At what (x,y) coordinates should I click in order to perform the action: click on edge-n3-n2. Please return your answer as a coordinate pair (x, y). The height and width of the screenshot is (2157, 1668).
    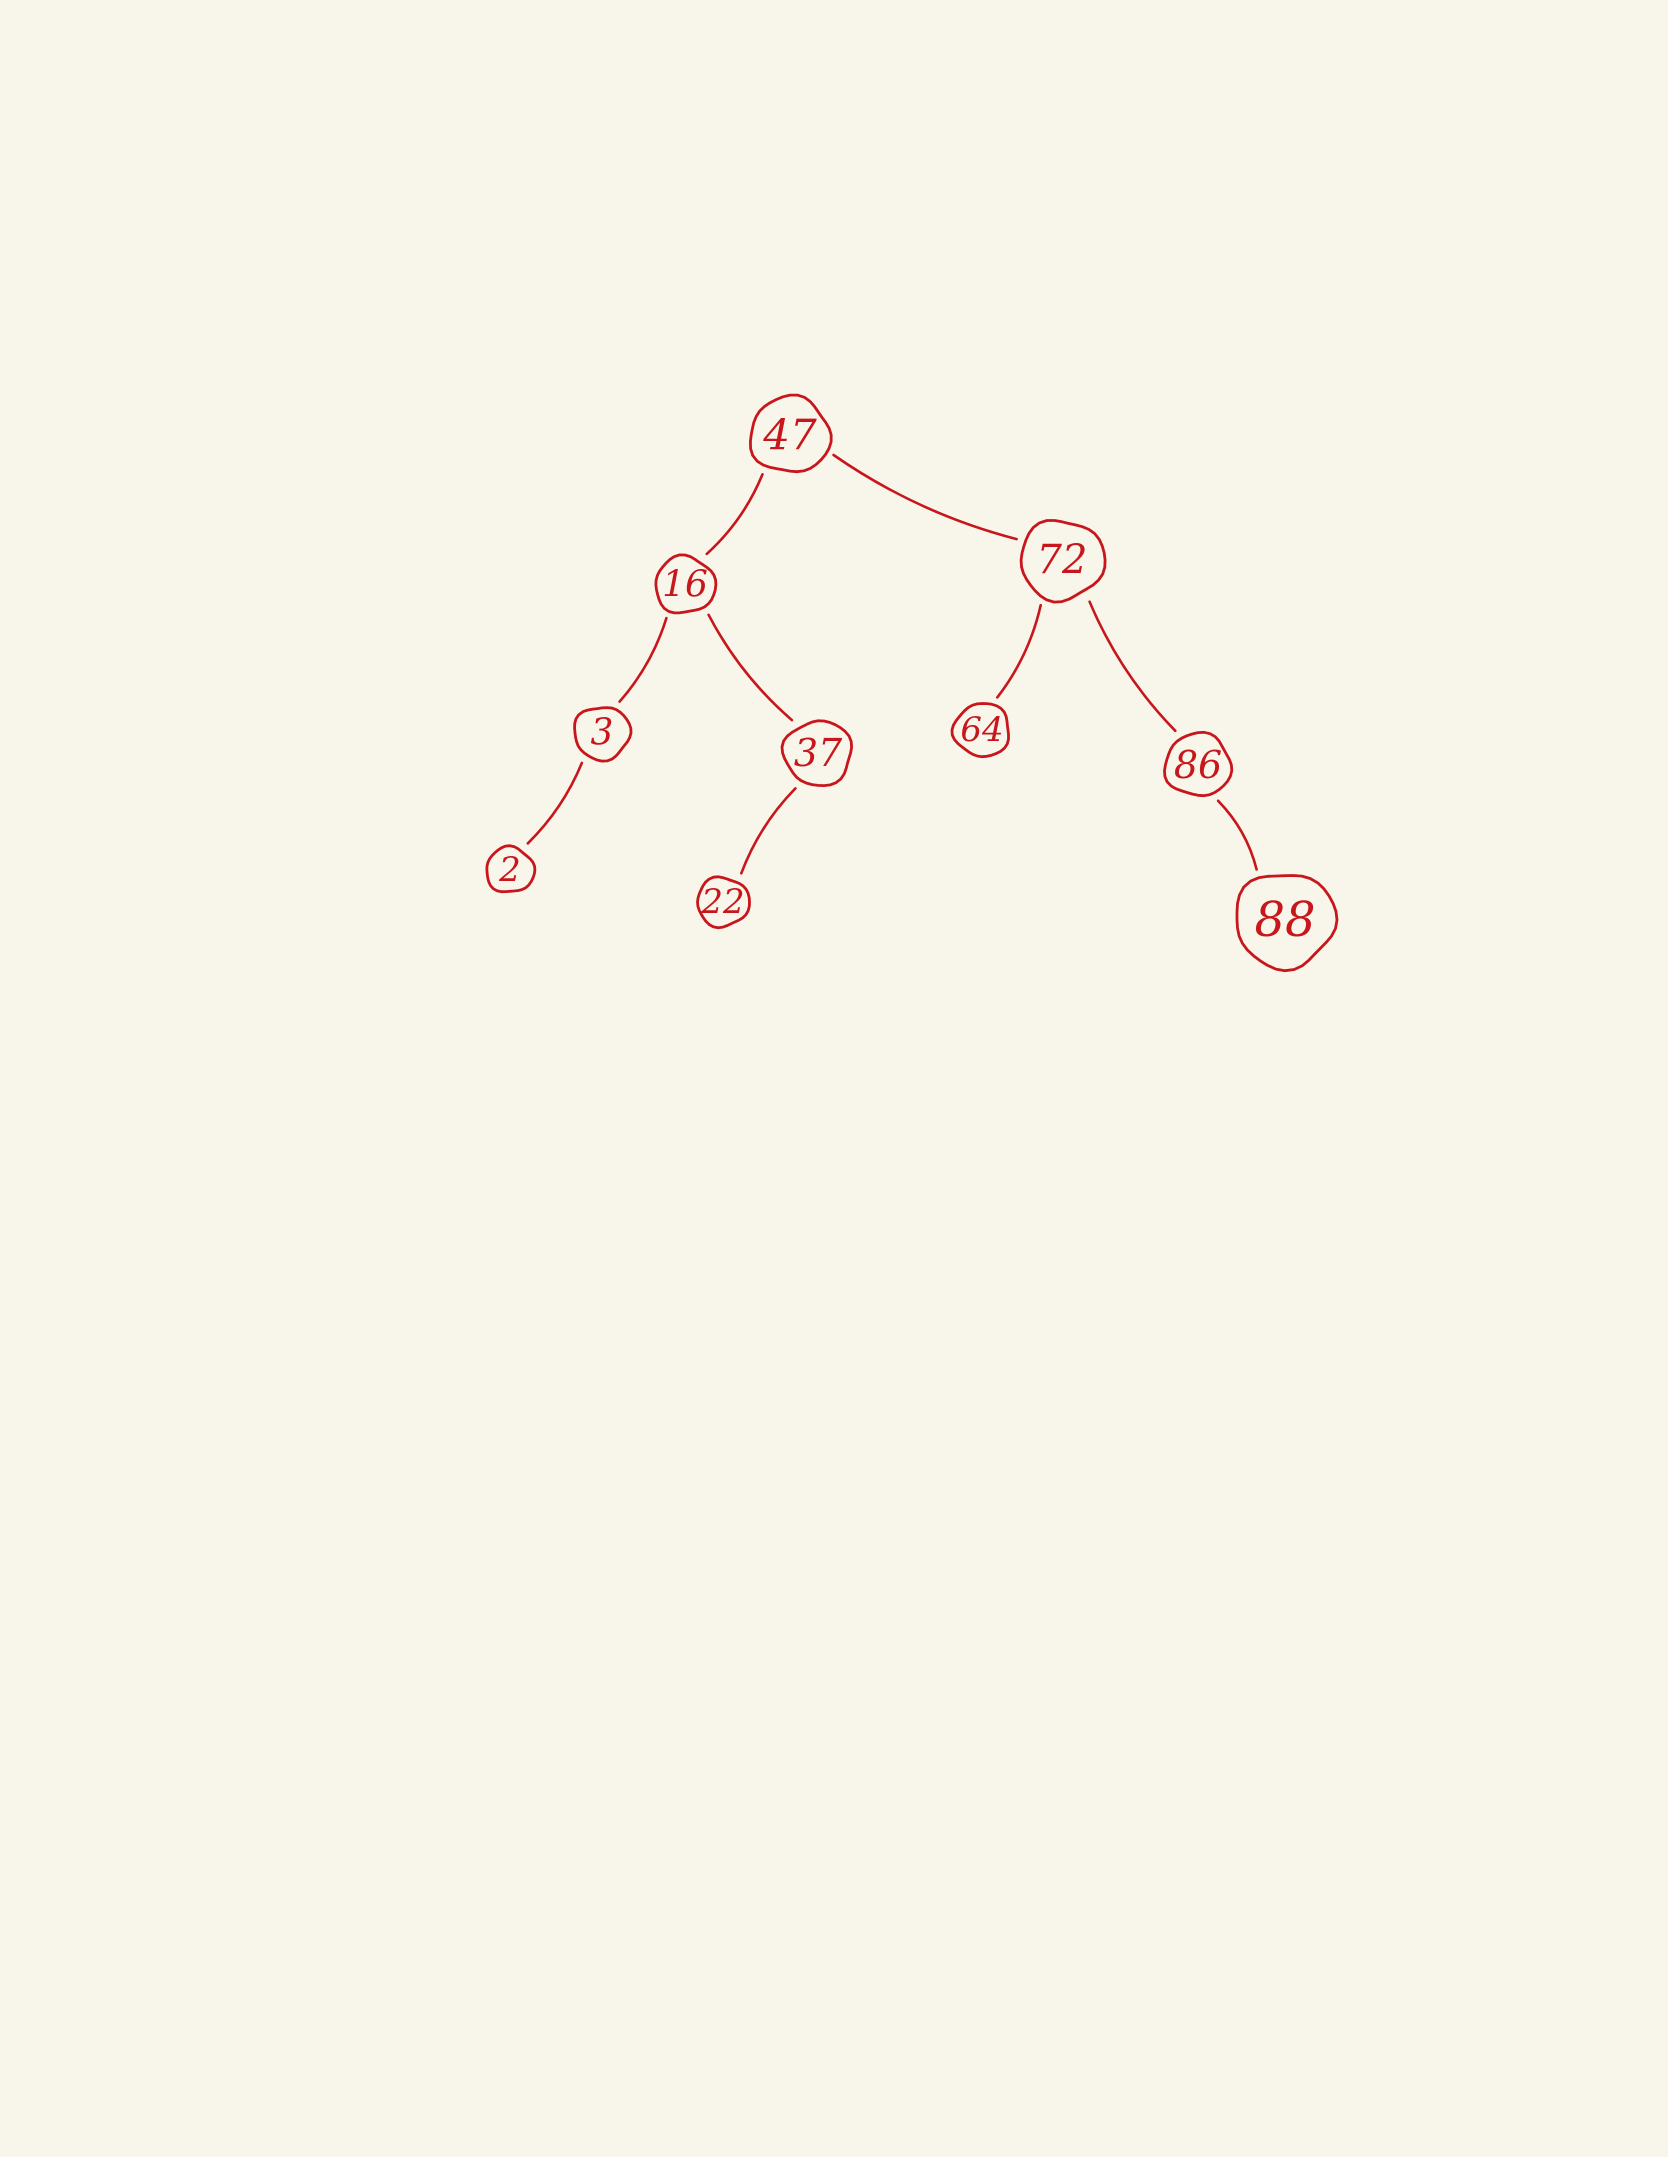
    Looking at the image, I should click on (555, 803).